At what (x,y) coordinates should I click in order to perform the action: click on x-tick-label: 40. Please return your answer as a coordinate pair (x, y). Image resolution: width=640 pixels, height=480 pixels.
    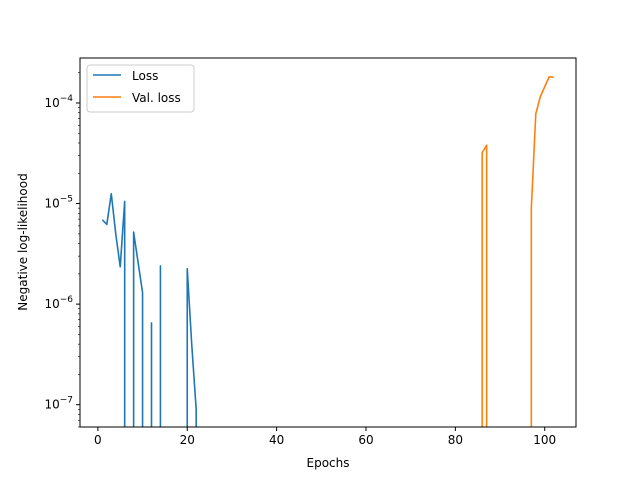
    Looking at the image, I should click on (276, 440).